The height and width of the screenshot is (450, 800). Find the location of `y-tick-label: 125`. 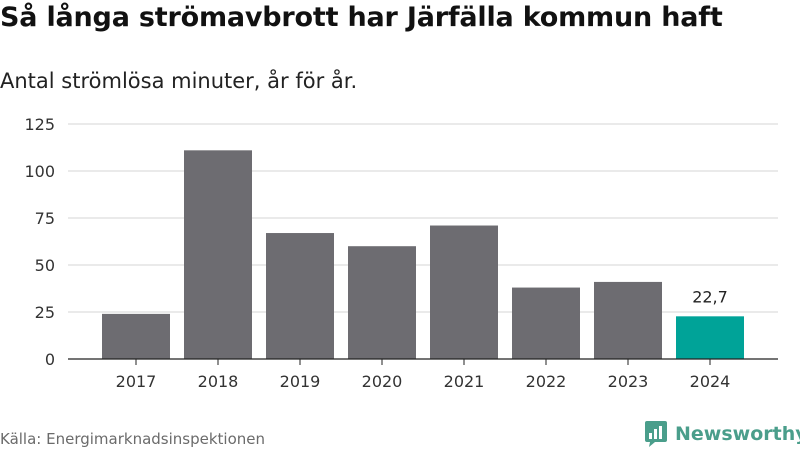

y-tick-label: 125 is located at coordinates (39, 124).